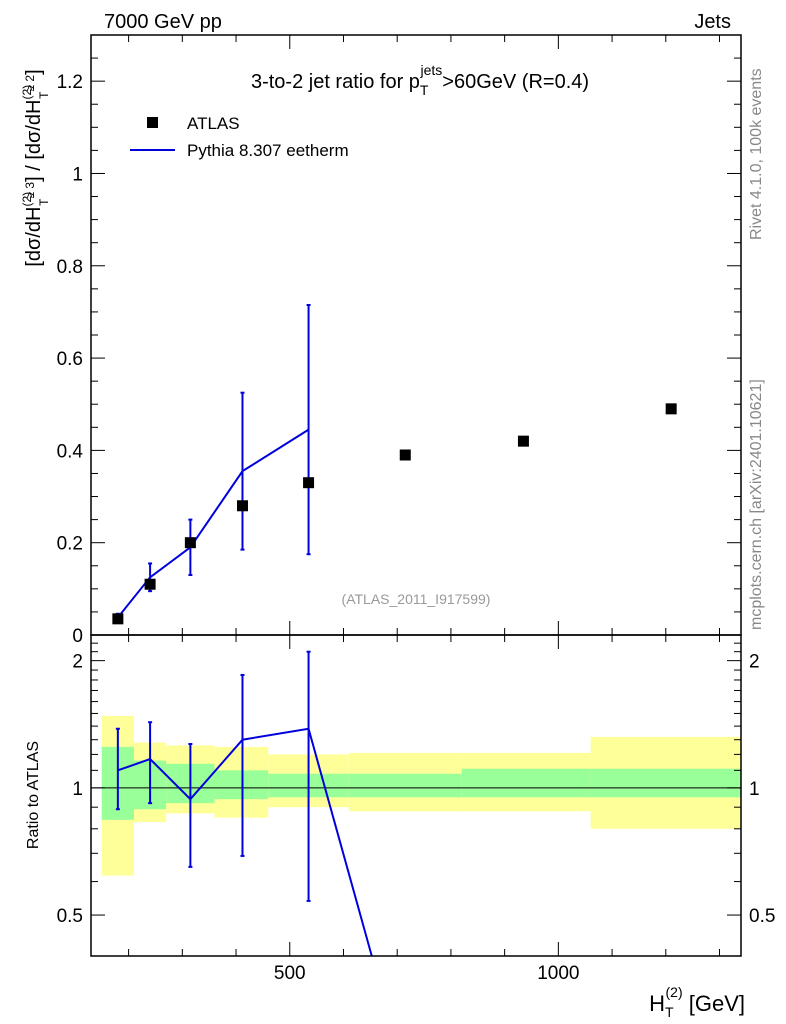 This screenshot has height=1024, width=786. What do you see at coordinates (77, 789) in the screenshot?
I see `ratio-ytick-label: 1` at bounding box center [77, 789].